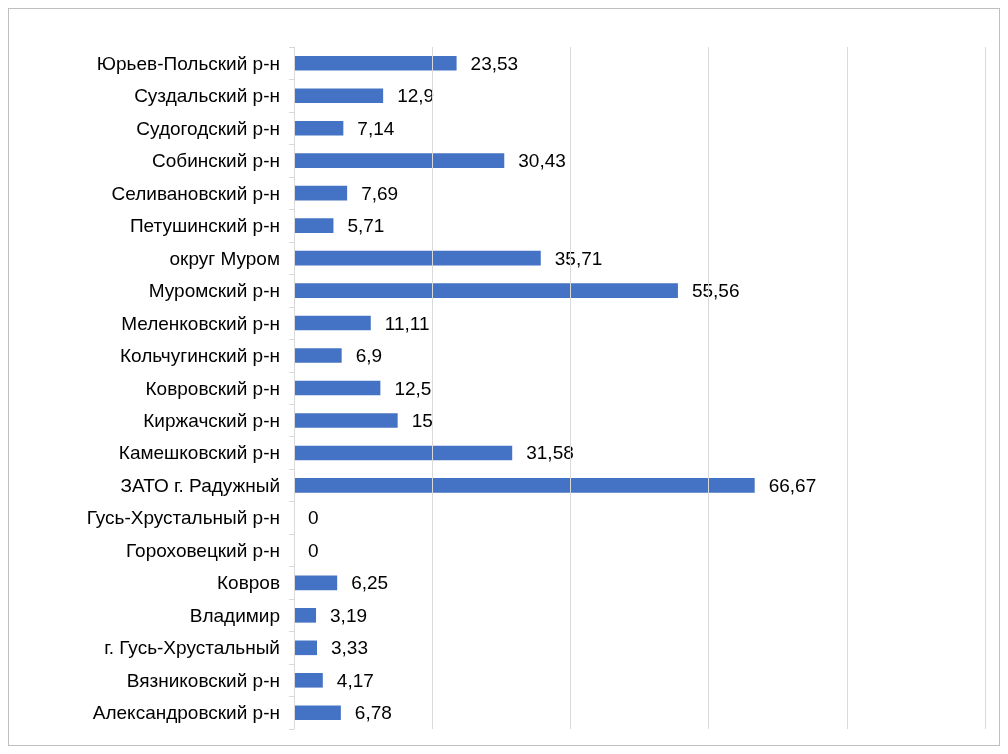  I want to click on data-label: 6,9, so click(369, 356).